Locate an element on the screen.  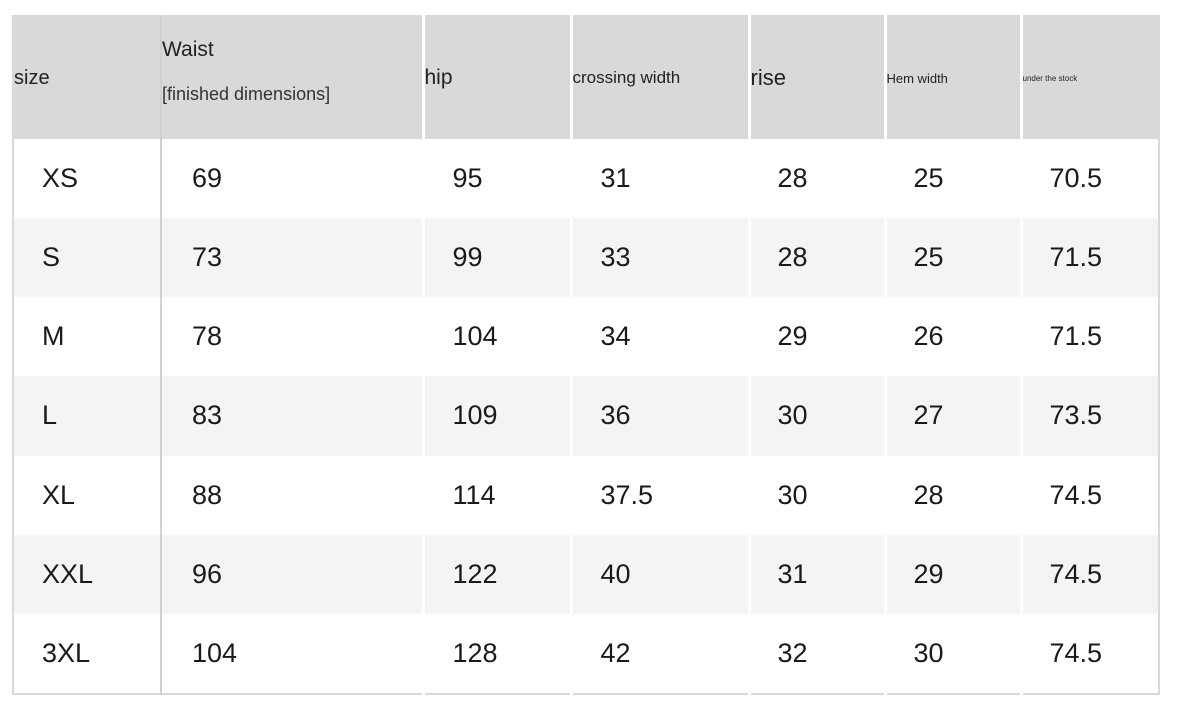
table-row: L 83 109 36 30 27 73.5 is located at coordinates (586, 416).